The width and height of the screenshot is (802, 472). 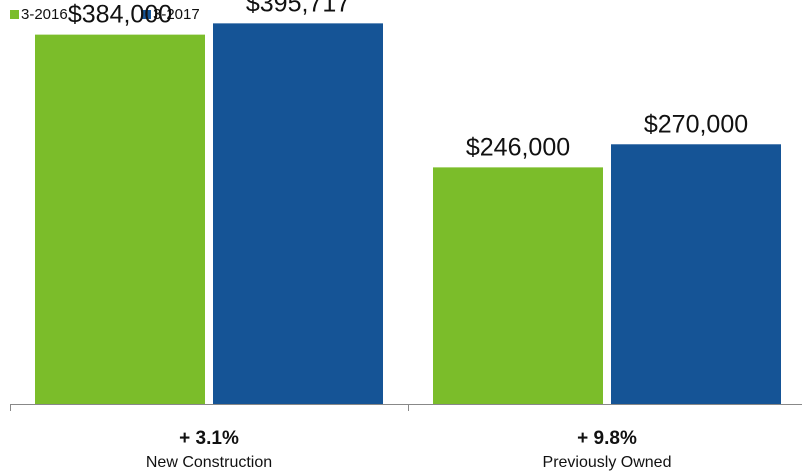 What do you see at coordinates (607, 438) in the screenshot?
I see `category-change-label-1: + 9.8%` at bounding box center [607, 438].